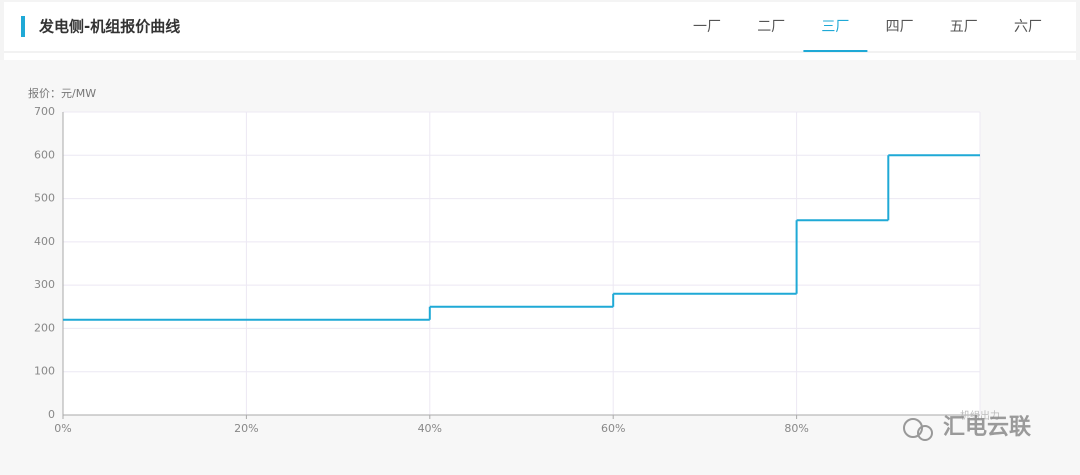 This screenshot has width=1080, height=475. Describe the element at coordinates (430, 428) in the screenshot. I see `x-tick-label: 40%` at that location.